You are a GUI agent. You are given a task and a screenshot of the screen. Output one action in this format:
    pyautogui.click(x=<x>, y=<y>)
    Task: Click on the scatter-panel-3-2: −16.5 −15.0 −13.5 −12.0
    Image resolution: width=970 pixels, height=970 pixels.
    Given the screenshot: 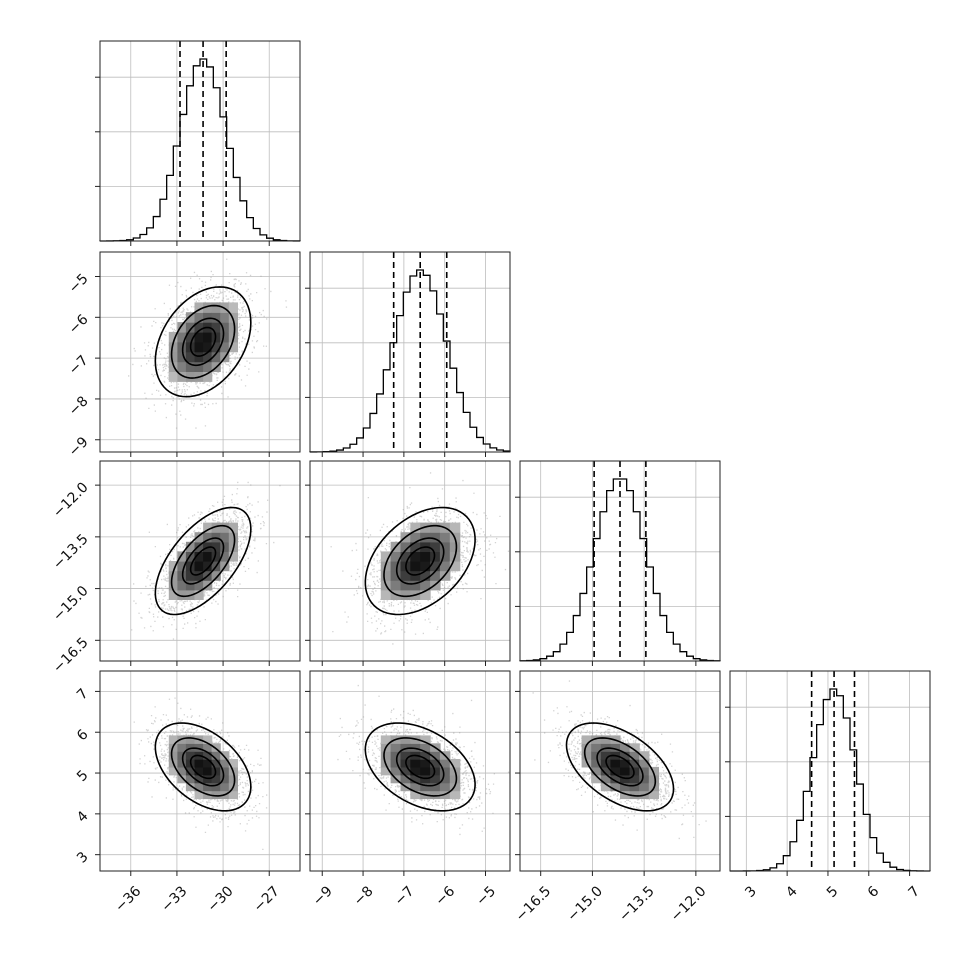 What is the action you would take?
    pyautogui.click(x=617, y=797)
    